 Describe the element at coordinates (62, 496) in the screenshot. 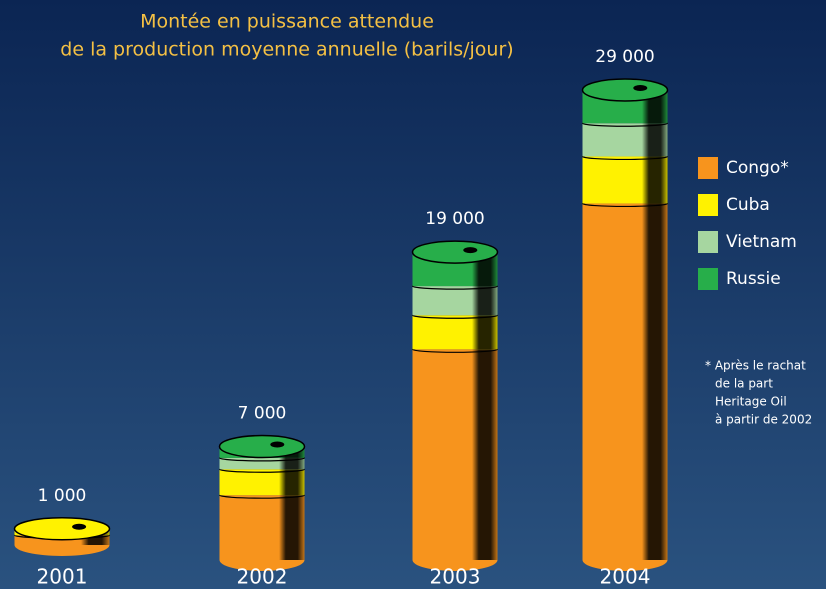

I see `total-label: 1 000` at that location.